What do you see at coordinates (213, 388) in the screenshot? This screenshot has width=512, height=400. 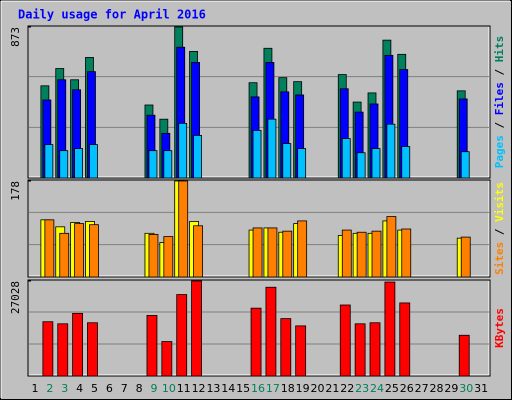 I see `x-tick-label: 13` at bounding box center [213, 388].